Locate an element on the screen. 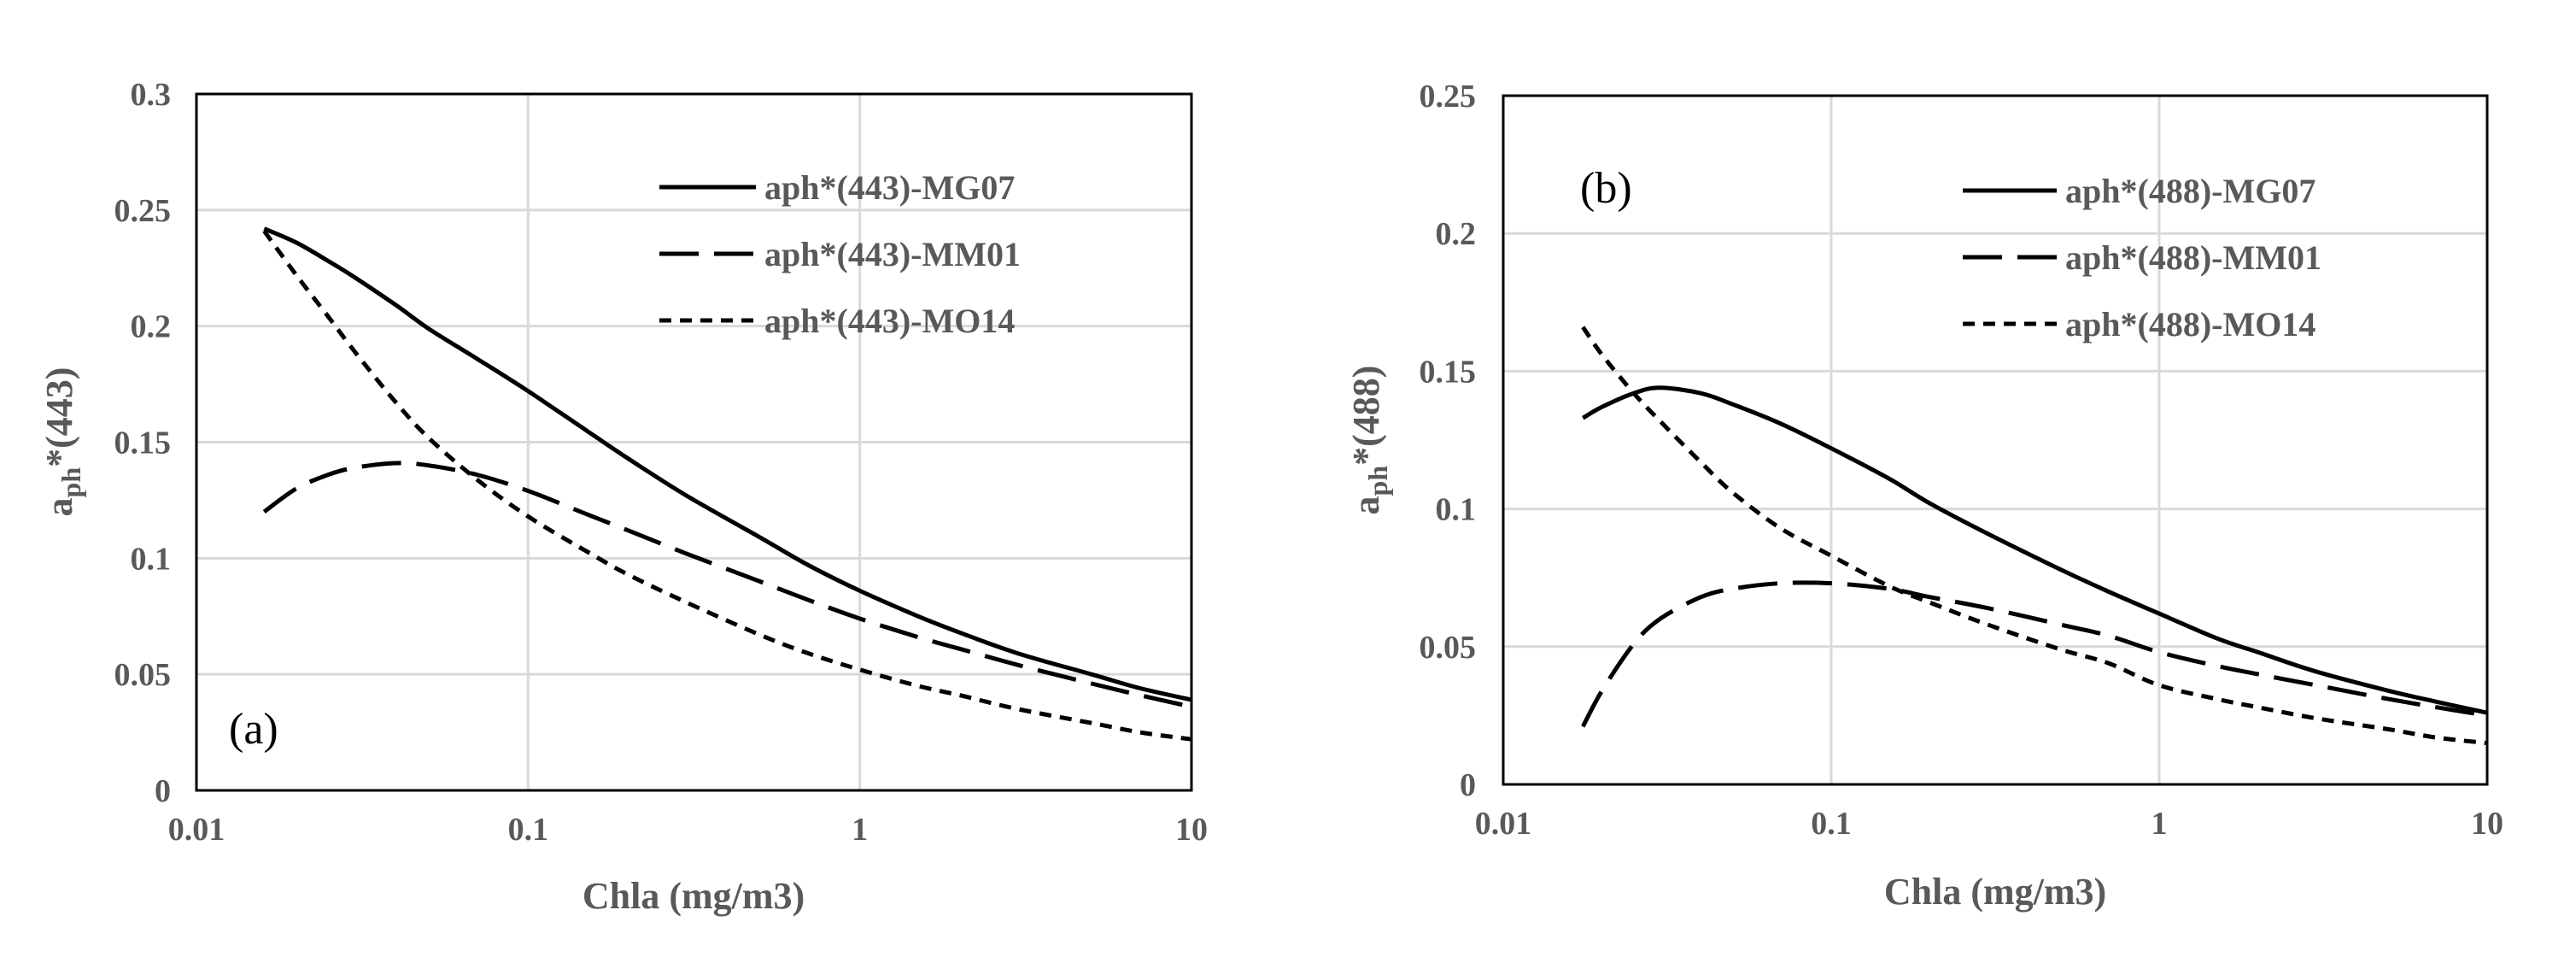 Image resolution: width=2576 pixels, height=957 pixels. panel-label: (b) is located at coordinates (1606, 188).